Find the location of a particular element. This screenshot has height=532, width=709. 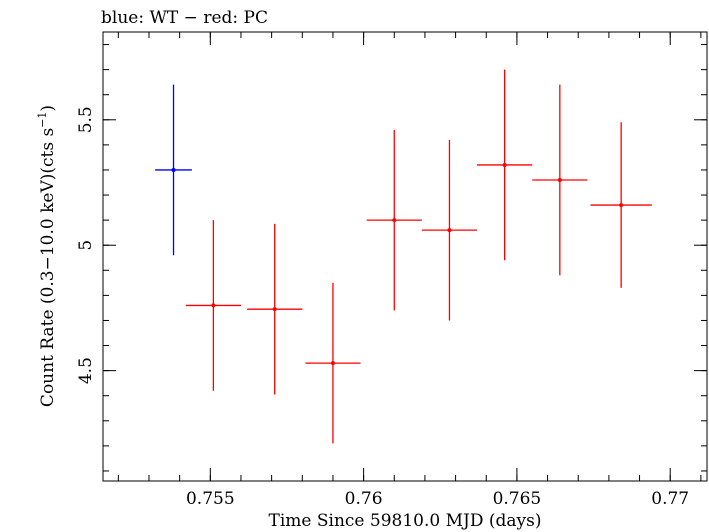

x-tick-label: 0.765 is located at coordinates (517, 499).